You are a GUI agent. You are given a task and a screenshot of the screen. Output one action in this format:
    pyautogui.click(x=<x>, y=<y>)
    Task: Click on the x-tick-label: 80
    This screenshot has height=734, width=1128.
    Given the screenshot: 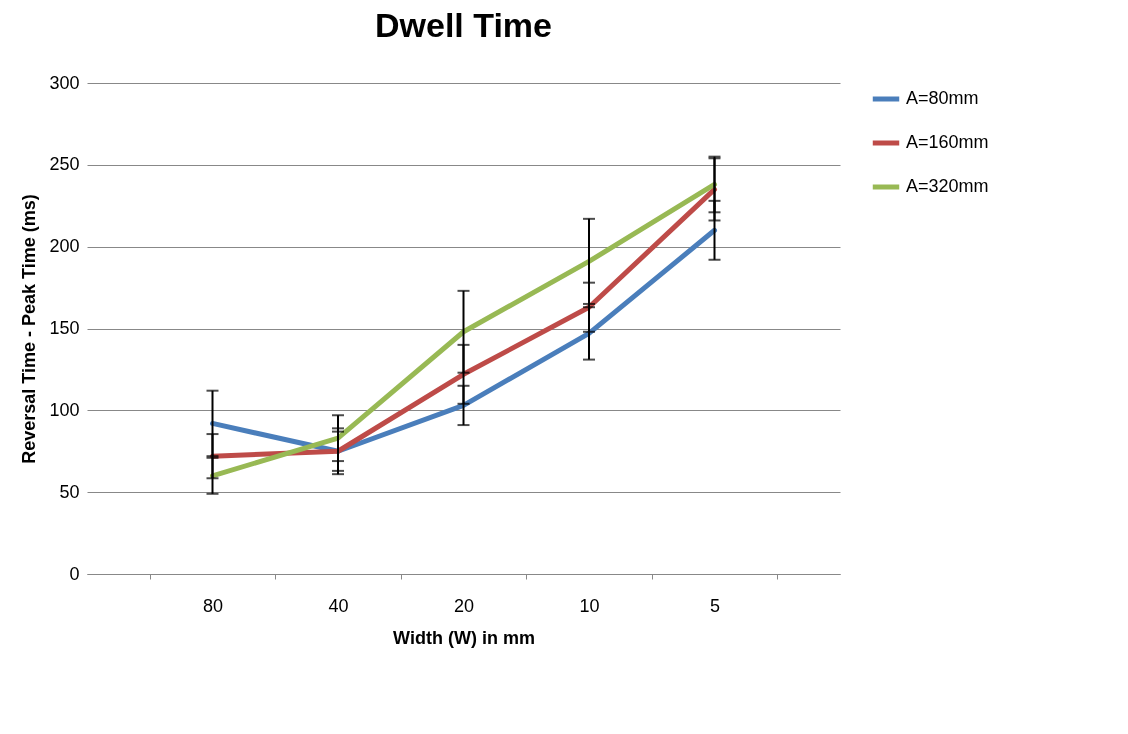 What is the action you would take?
    pyautogui.click(x=213, y=605)
    